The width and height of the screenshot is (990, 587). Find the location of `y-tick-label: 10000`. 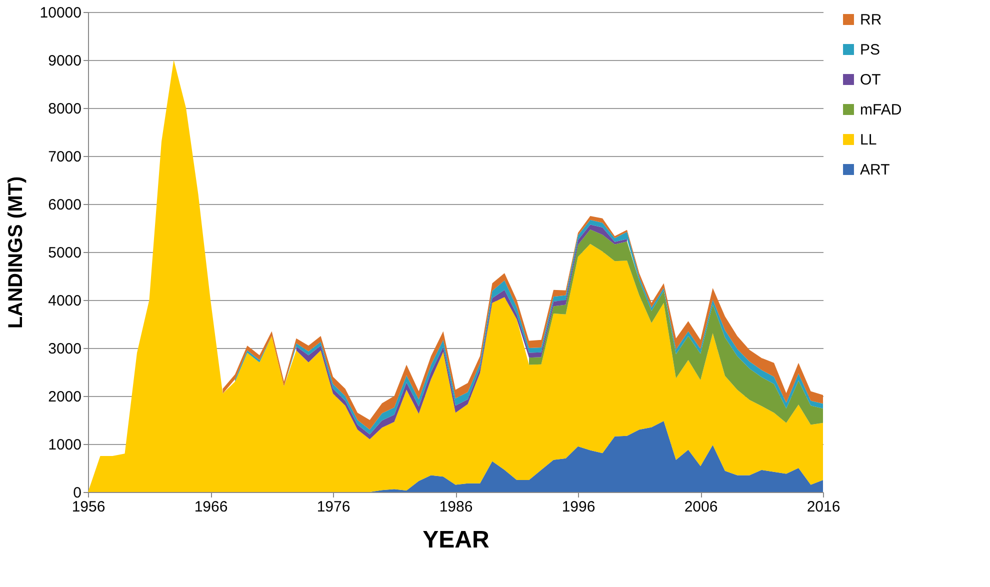

y-tick-label: 10000 is located at coordinates (61, 13).